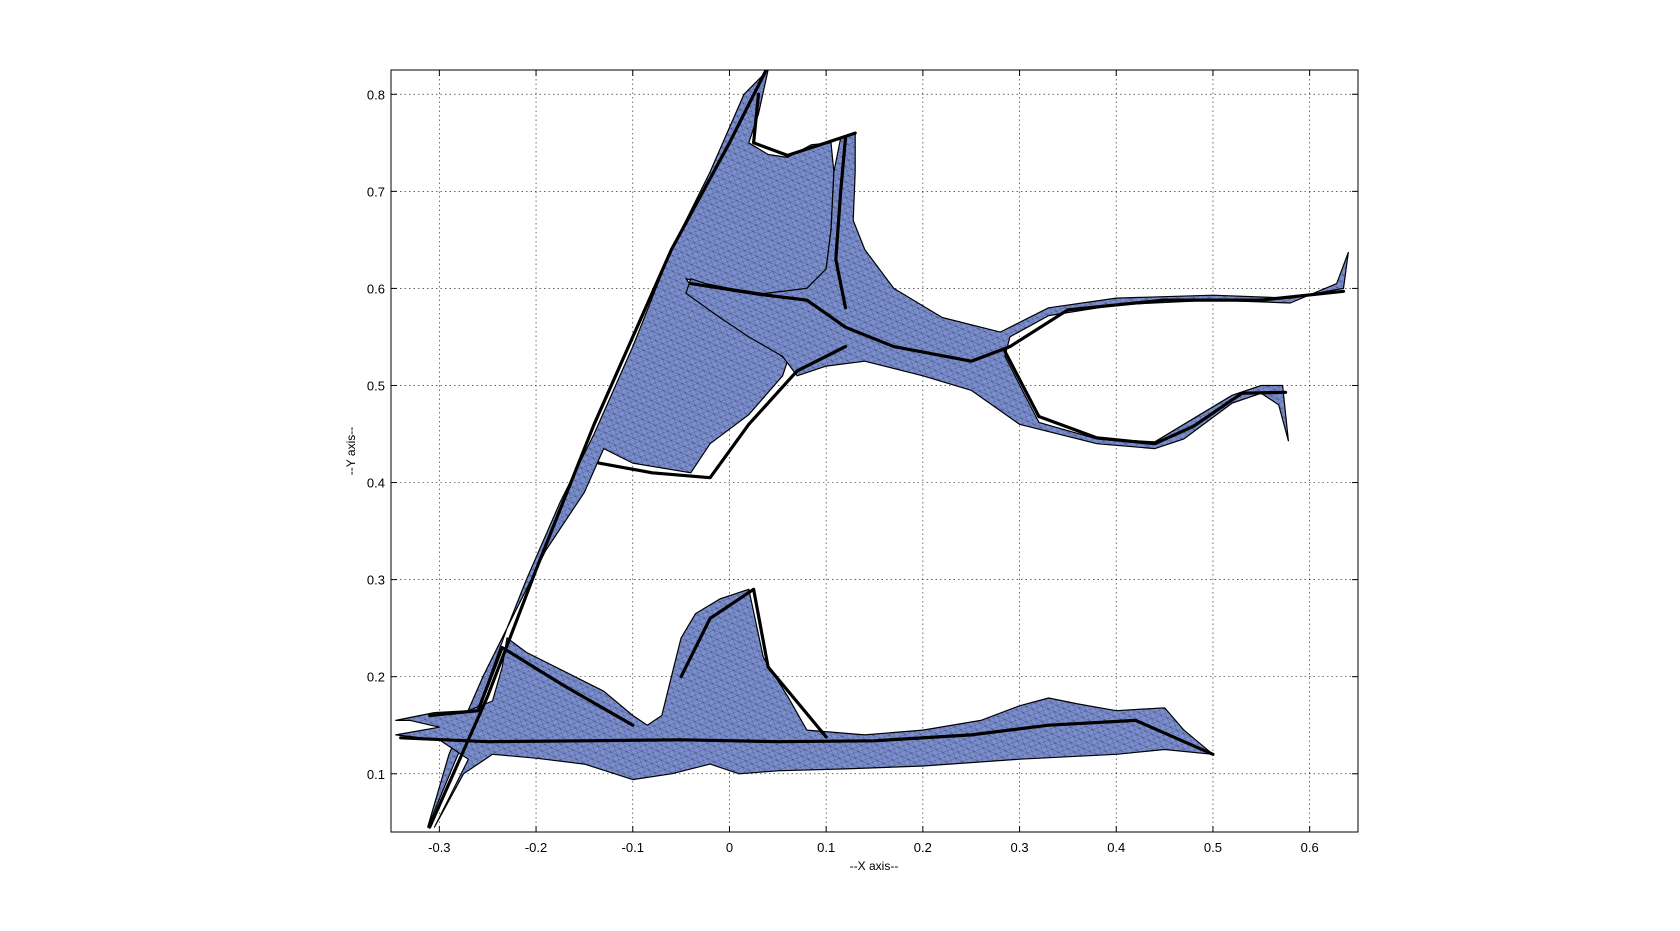  What do you see at coordinates (376, 385) in the screenshot?
I see `y-tick-label: 0.5` at bounding box center [376, 385].